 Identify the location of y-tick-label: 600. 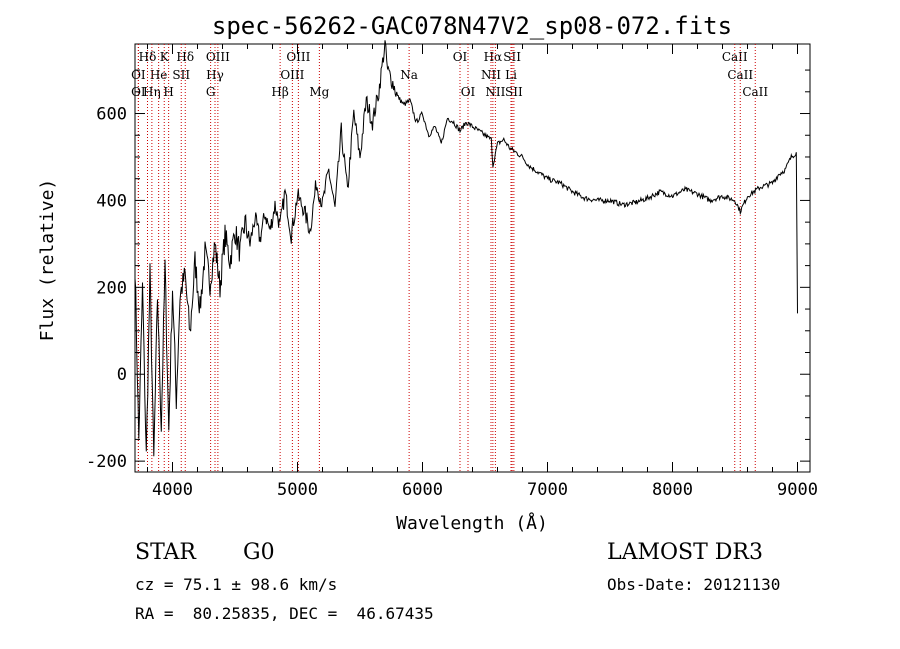
(111, 115).